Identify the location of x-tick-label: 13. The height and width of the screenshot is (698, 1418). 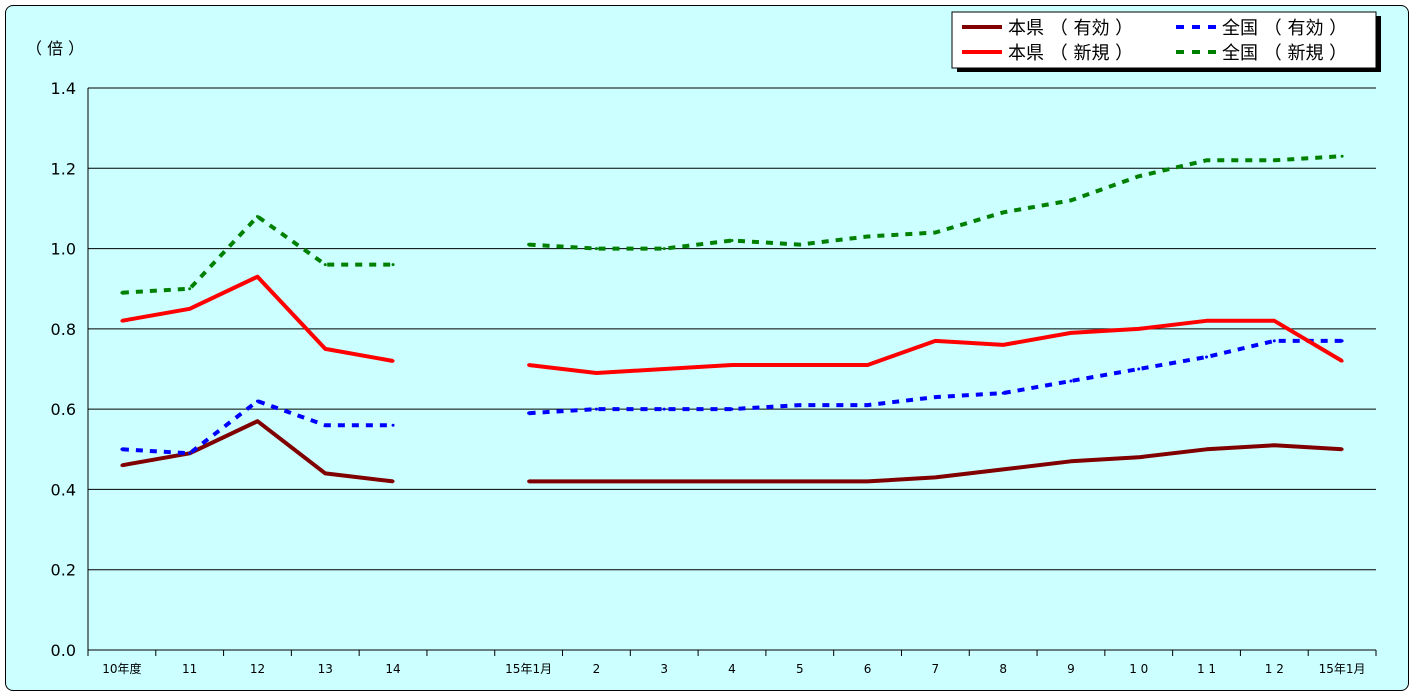
(325, 669).